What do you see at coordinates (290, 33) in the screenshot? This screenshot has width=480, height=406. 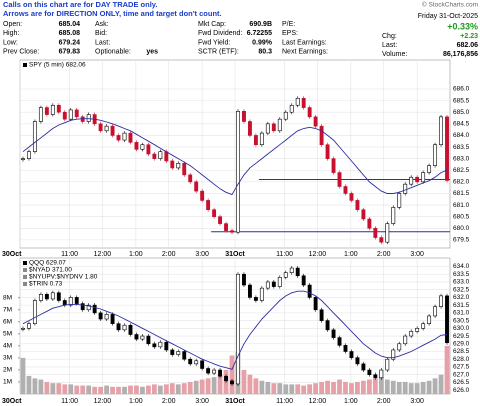 I see `stat-label: EPS:` at bounding box center [290, 33].